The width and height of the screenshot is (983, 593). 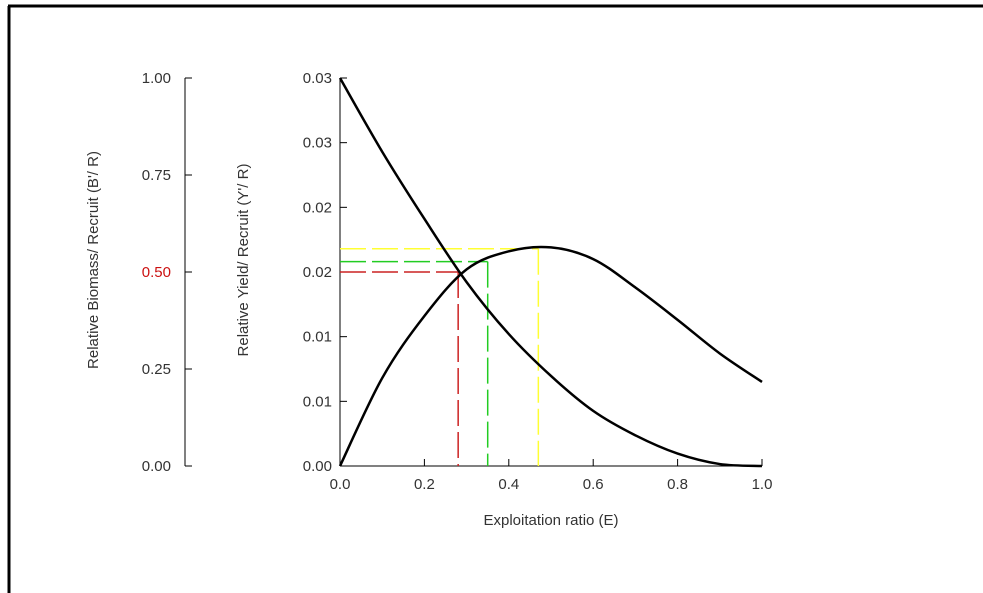 I want to click on x-axis-title: Exploitation ratio (E), so click(x=550, y=520).